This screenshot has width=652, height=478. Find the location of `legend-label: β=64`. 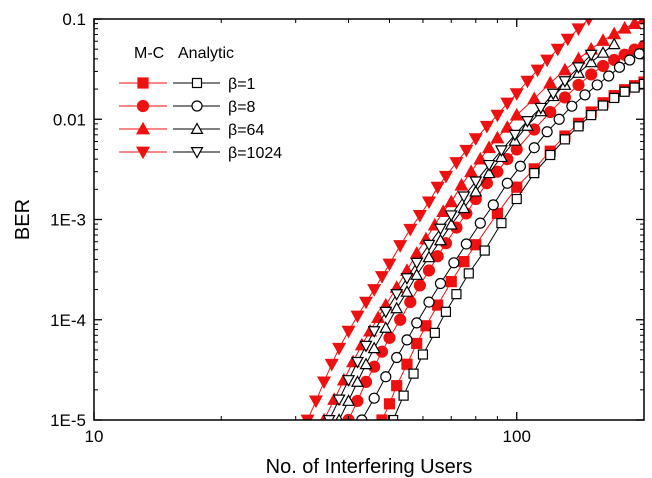

legend-label: β=64 is located at coordinates (246, 130).